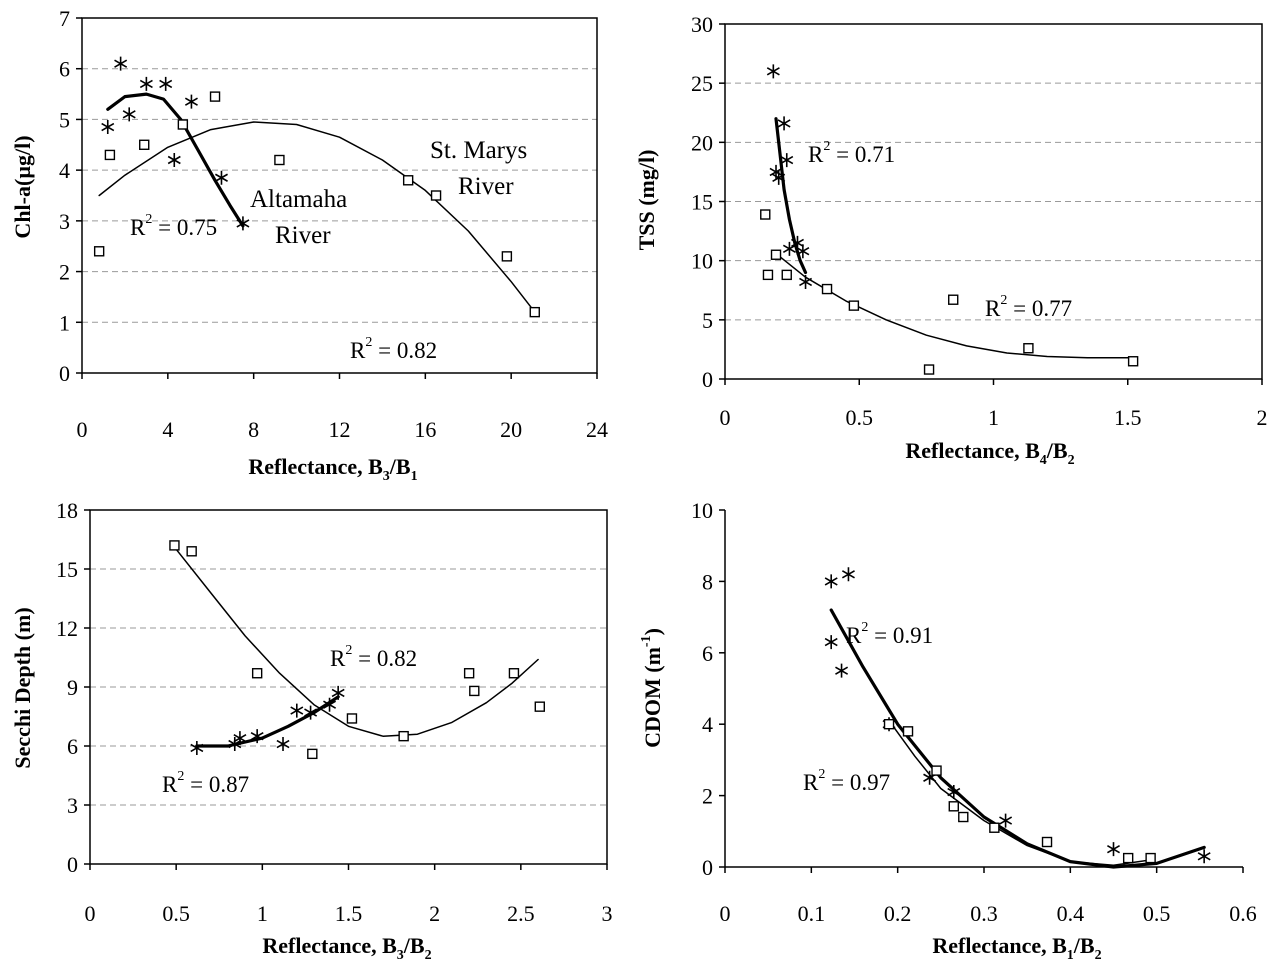 This screenshot has width=1278, height=968. What do you see at coordinates (984, 913) in the screenshot?
I see `x-tick-label: 0.3` at bounding box center [984, 913].